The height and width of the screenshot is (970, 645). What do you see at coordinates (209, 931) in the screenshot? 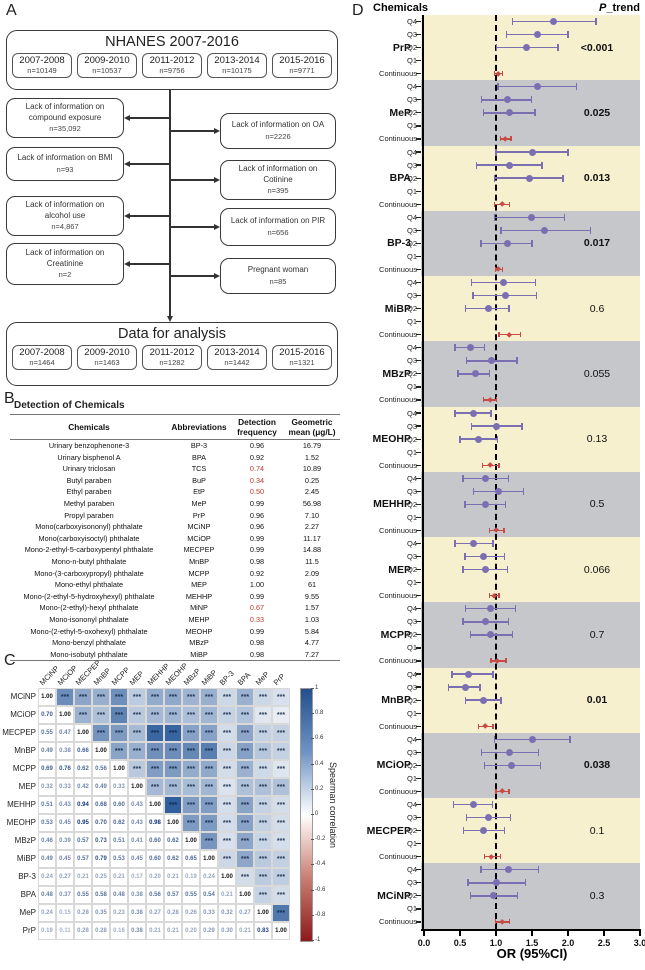
I see `heatmap-cell-value: 0.29` at bounding box center [209, 931].